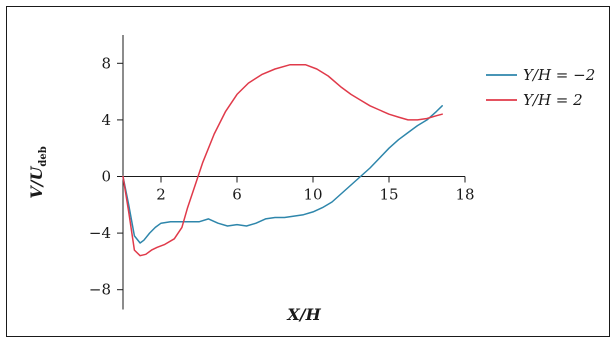  I want to click on x-axis-label: X/H, so click(303, 314).